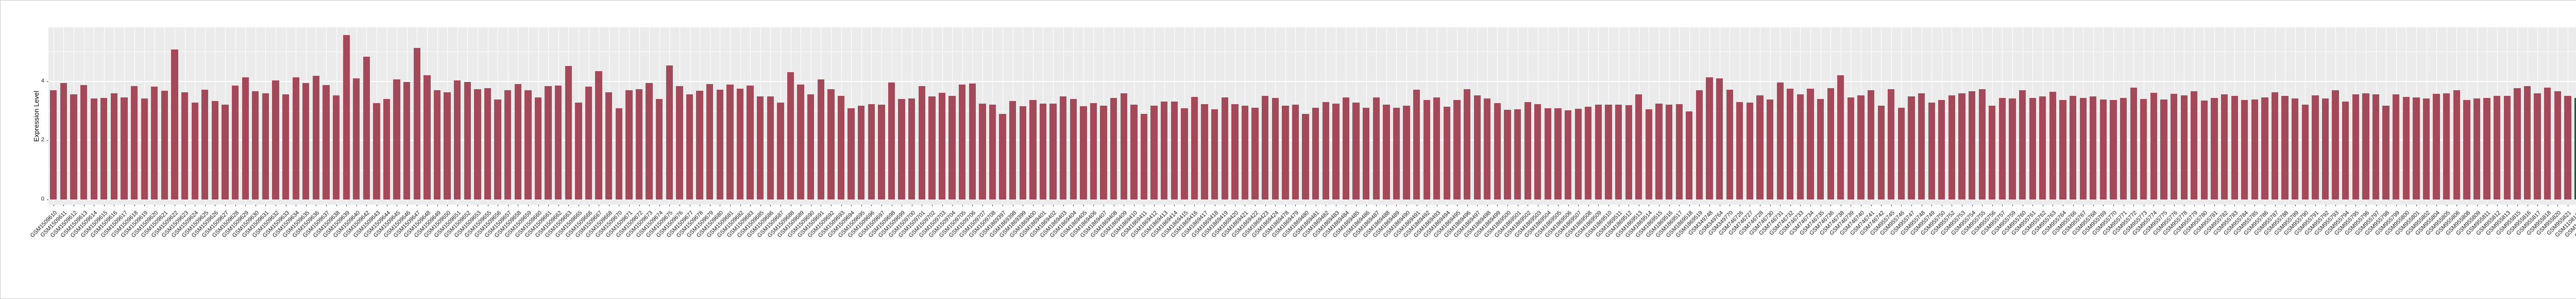 The width and height of the screenshot is (2576, 299). What do you see at coordinates (43, 199) in the screenshot?
I see `y-tick-label: 0` at bounding box center [43, 199].